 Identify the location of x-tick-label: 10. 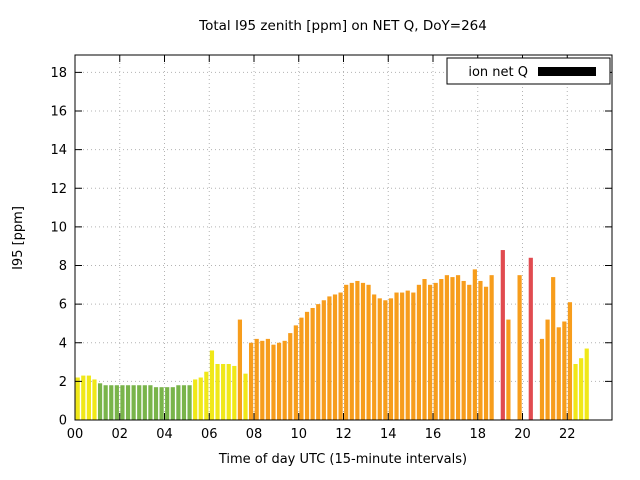
(298, 434).